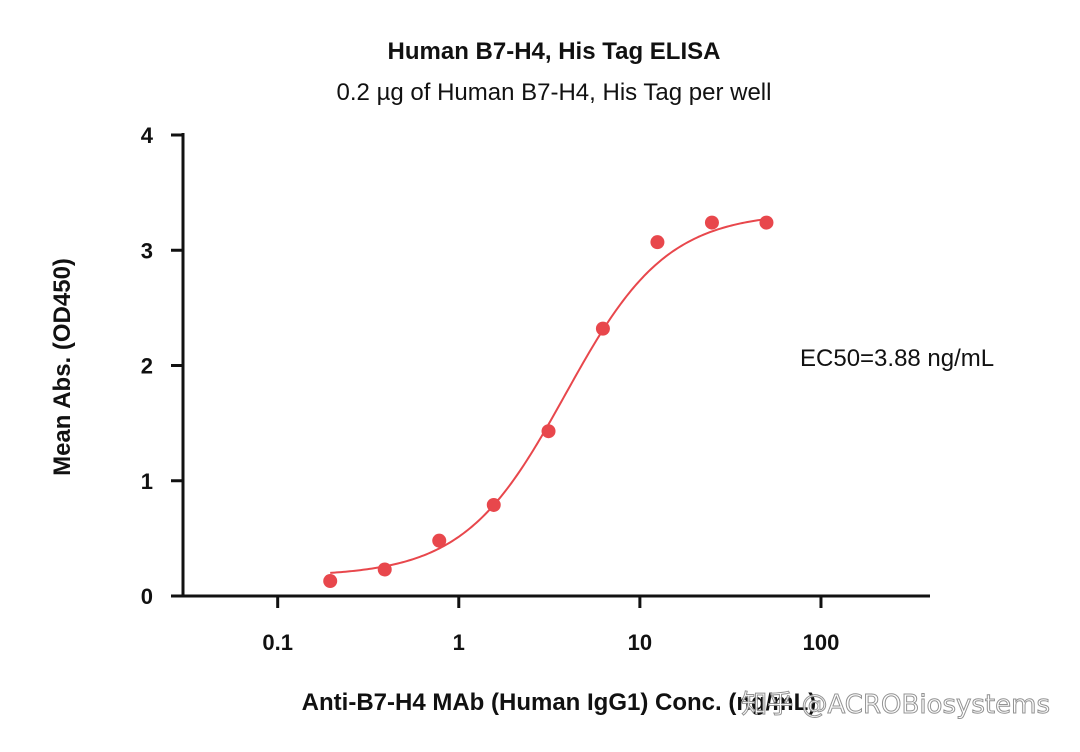  Describe the element at coordinates (821, 642) in the screenshot. I see `x-tick-label: 100` at that location.